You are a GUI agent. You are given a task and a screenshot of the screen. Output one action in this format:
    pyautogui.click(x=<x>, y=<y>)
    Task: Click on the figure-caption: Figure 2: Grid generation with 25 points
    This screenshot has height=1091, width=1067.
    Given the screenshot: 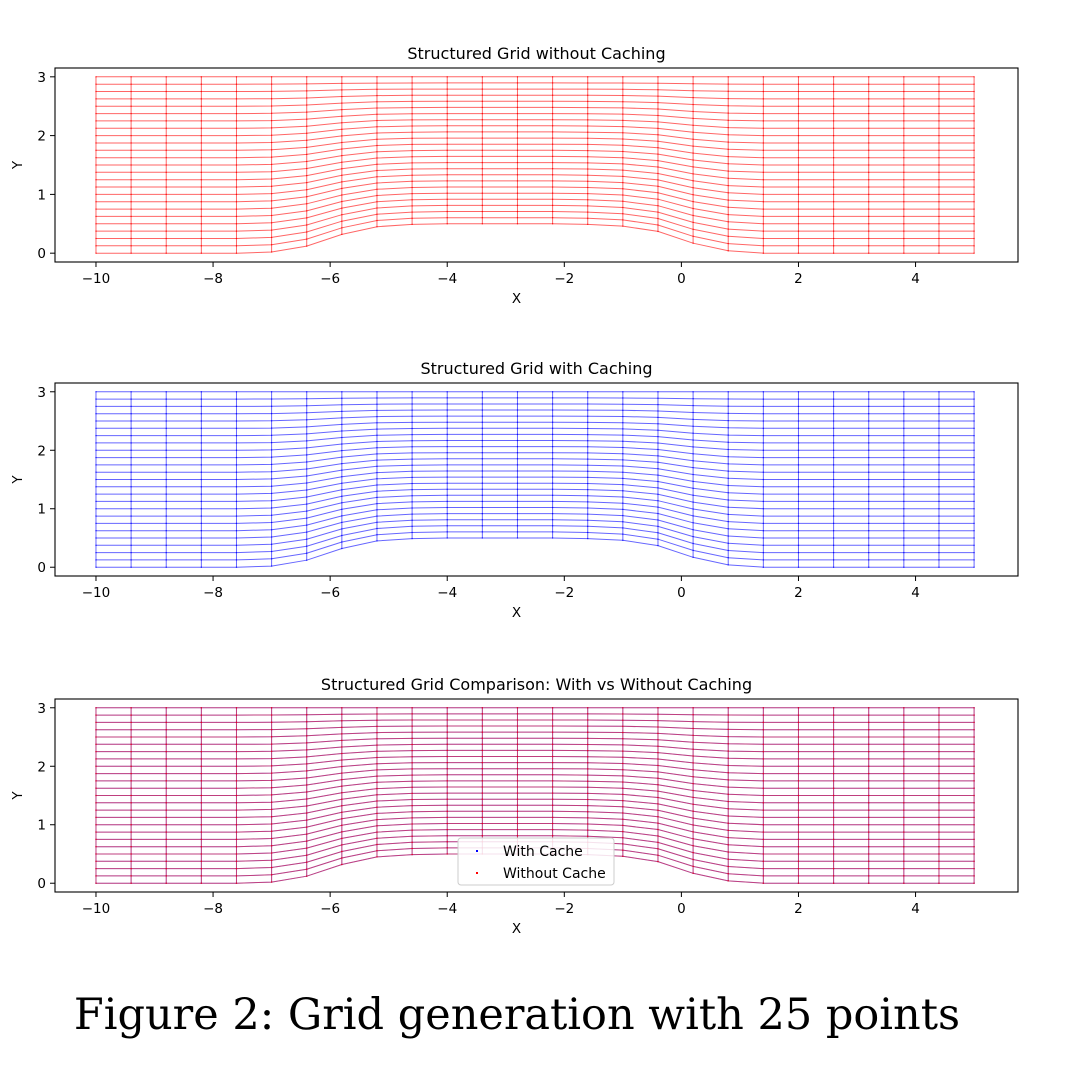 What is the action you would take?
    pyautogui.click(x=517, y=1015)
    